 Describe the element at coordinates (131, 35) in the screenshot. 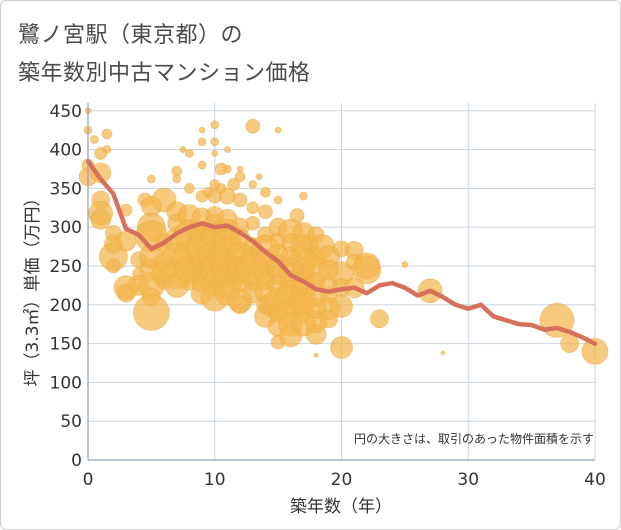

I see `chart-title-line-1: 鷺ノ宮駅（東京都）の` at that location.